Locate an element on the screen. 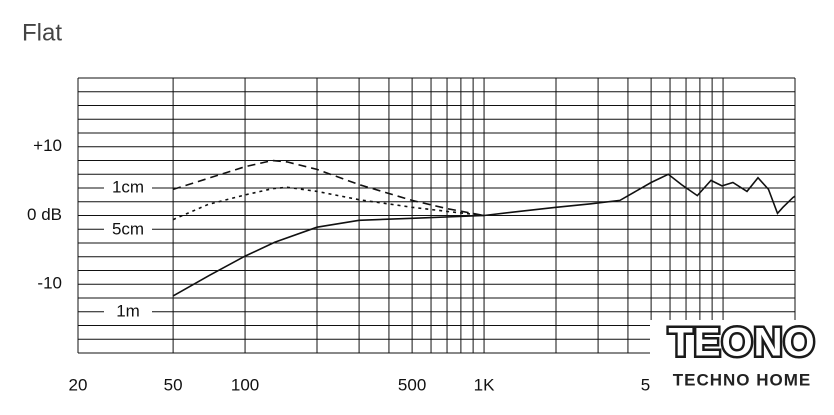 The height and width of the screenshot is (415, 834). watermark-subtitle: TECHNO HOME is located at coordinates (742, 379).